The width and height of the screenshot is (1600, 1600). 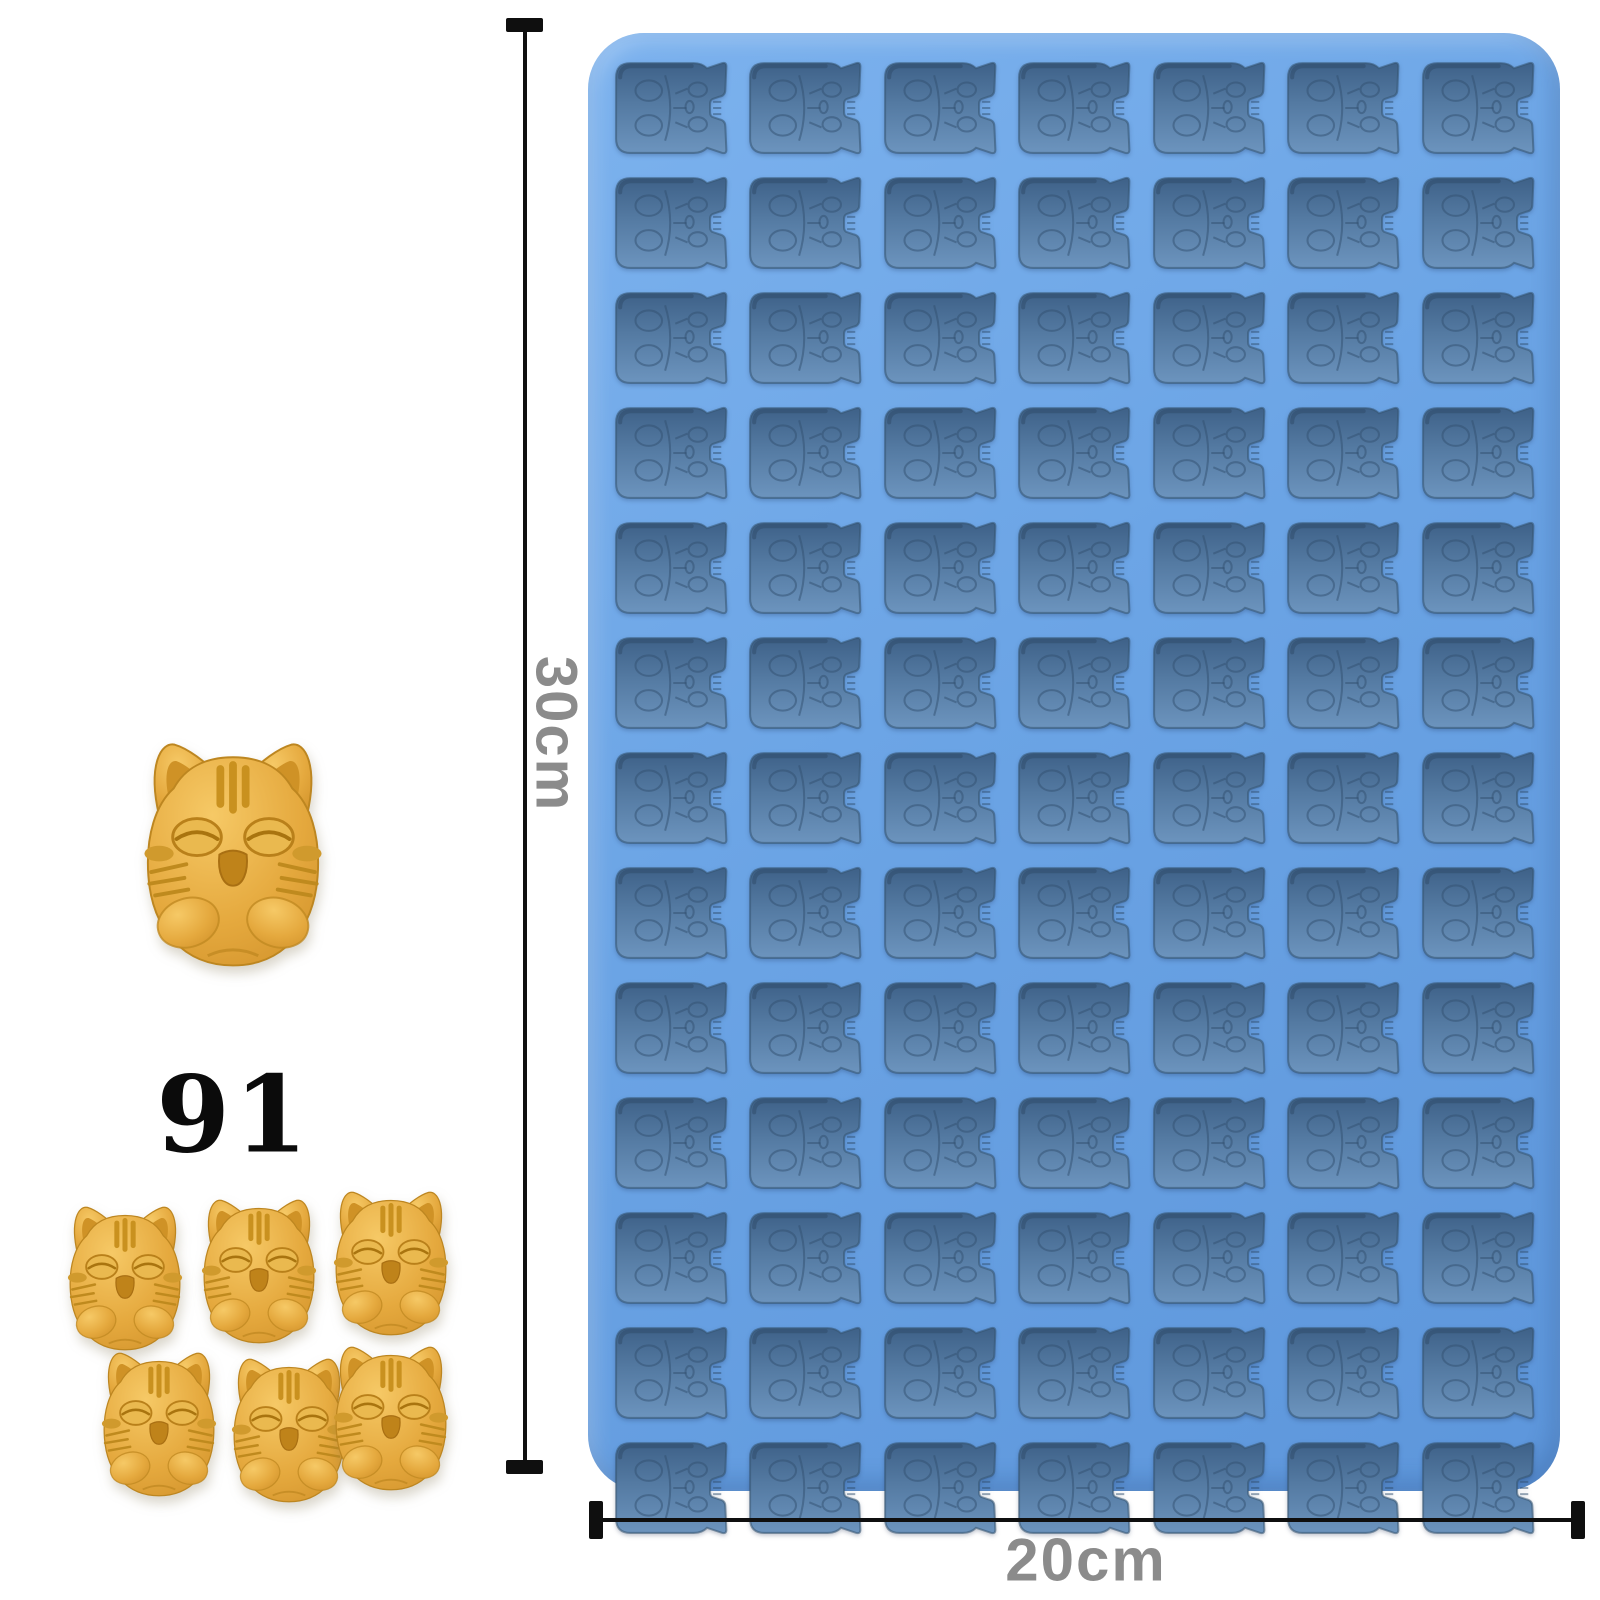 I want to click on cavity-count-label: 91, so click(x=234, y=1114).